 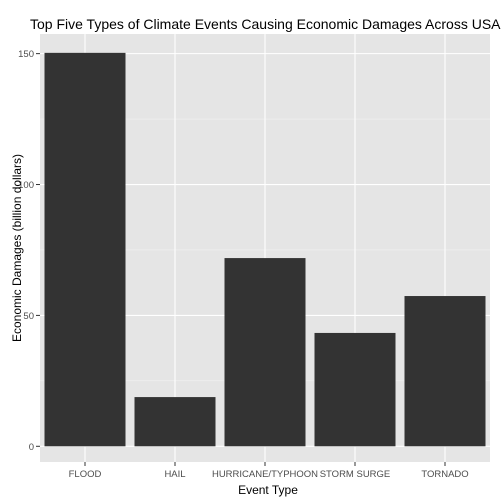 I want to click on x-tick-label: STORM SURGE, so click(x=355, y=474).